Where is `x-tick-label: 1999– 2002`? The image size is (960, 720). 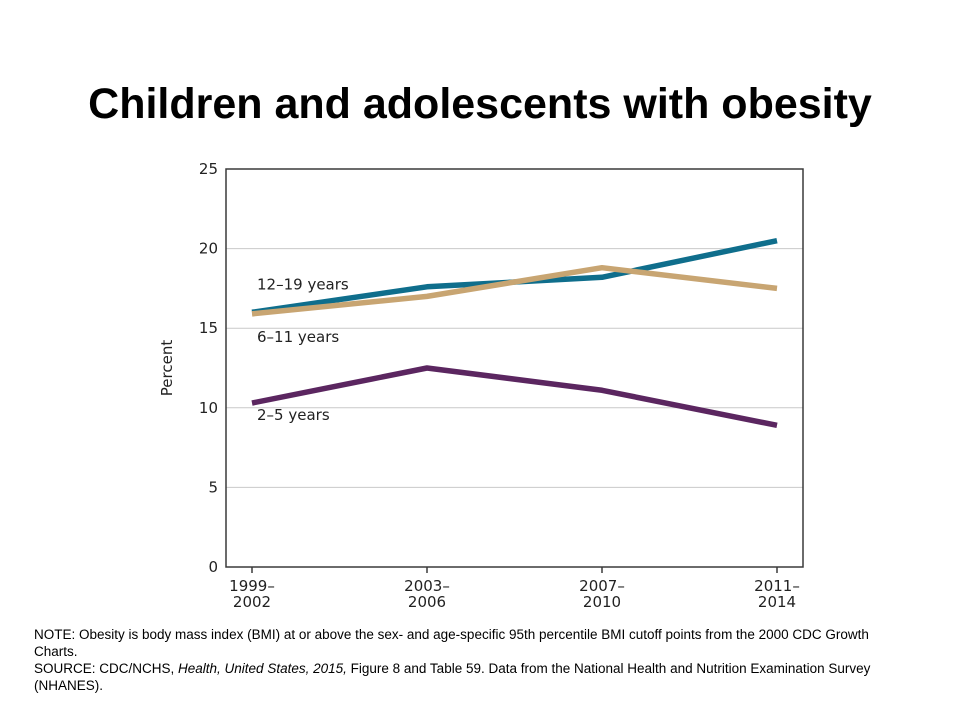
x-tick-label: 1999– 2002 is located at coordinates (252, 594).